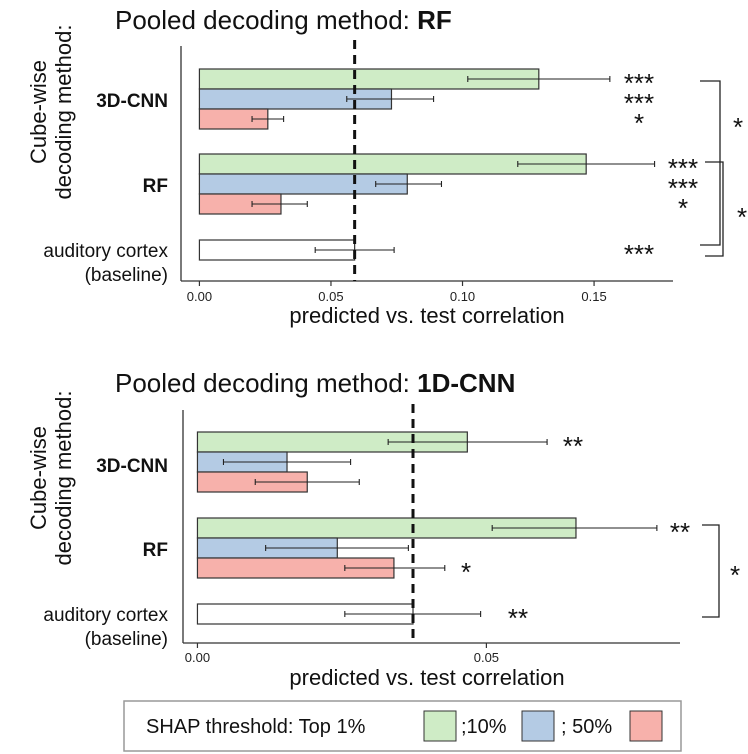 Image resolution: width=748 pixels, height=754 pixels. I want to click on bracket-significance: *, so click(735, 575).